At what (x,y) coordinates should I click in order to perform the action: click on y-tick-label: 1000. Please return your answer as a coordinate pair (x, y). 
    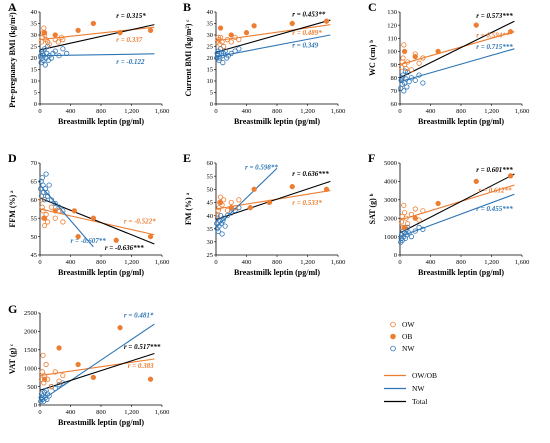
    Looking at the image, I should click on (30, 368).